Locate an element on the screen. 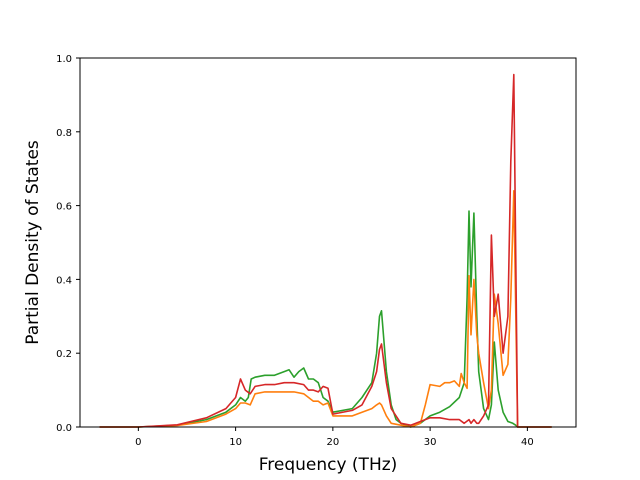  y-axis-ticks: 0.0 0.2 0.4 0.6 0.8 1.0 is located at coordinates (68, 244).